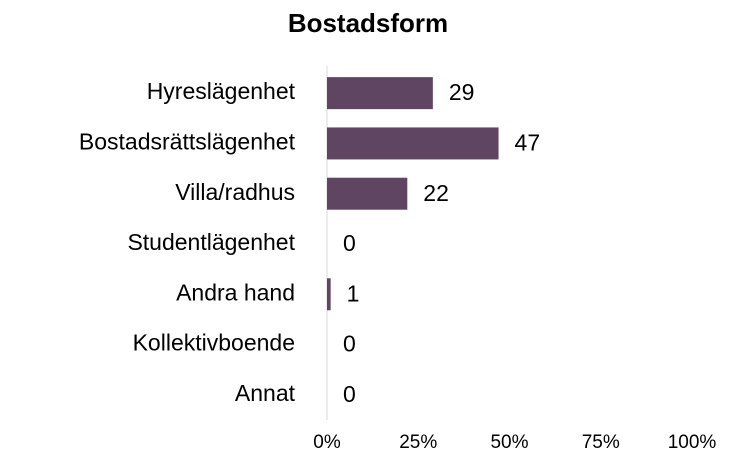 This screenshot has width=736, height=456. What do you see at coordinates (418, 442) in the screenshot?
I see `x-tick-label: 25%` at bounding box center [418, 442].